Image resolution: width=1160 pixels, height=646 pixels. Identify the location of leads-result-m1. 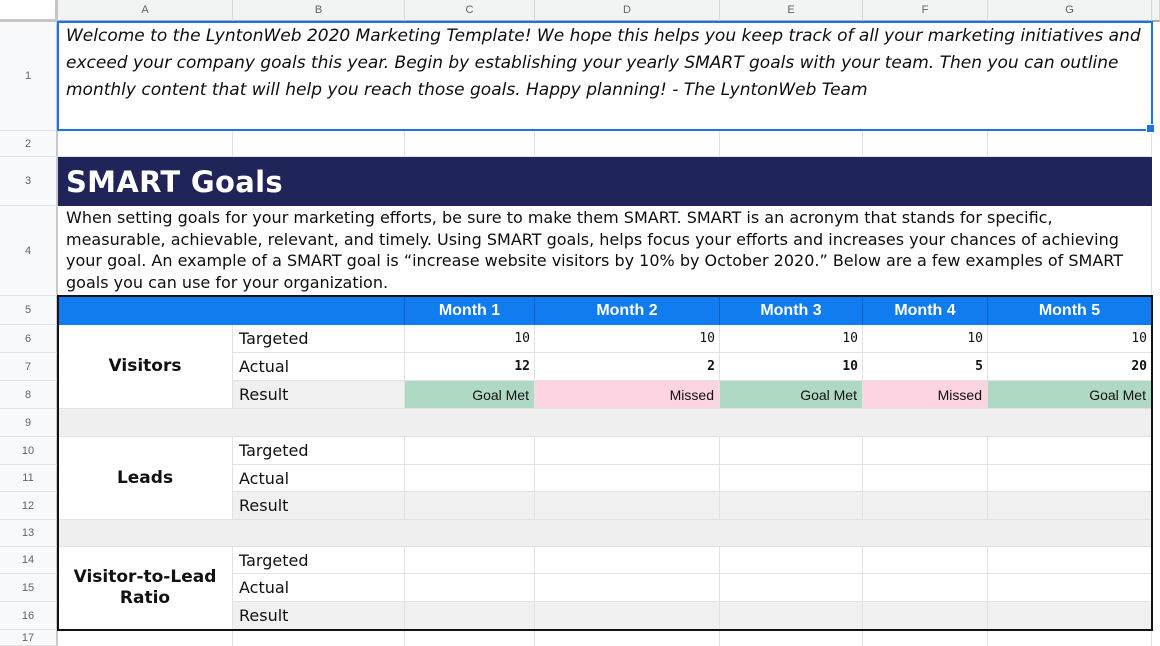
(470, 506).